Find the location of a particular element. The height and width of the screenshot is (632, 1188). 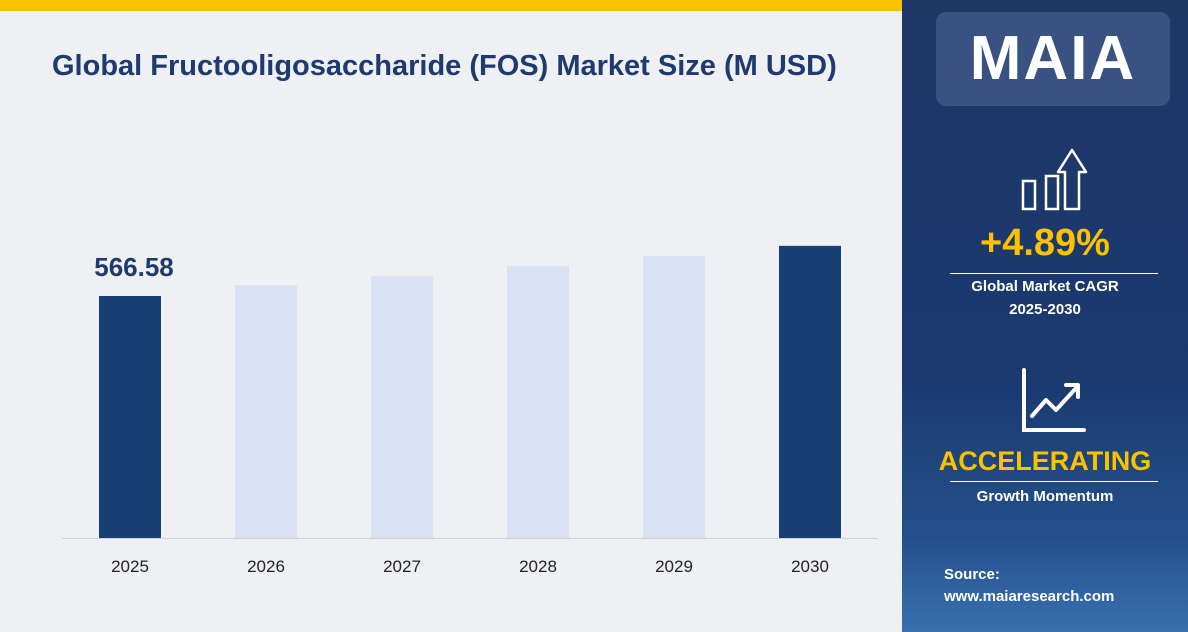

bar-2025 is located at coordinates (130, 417).